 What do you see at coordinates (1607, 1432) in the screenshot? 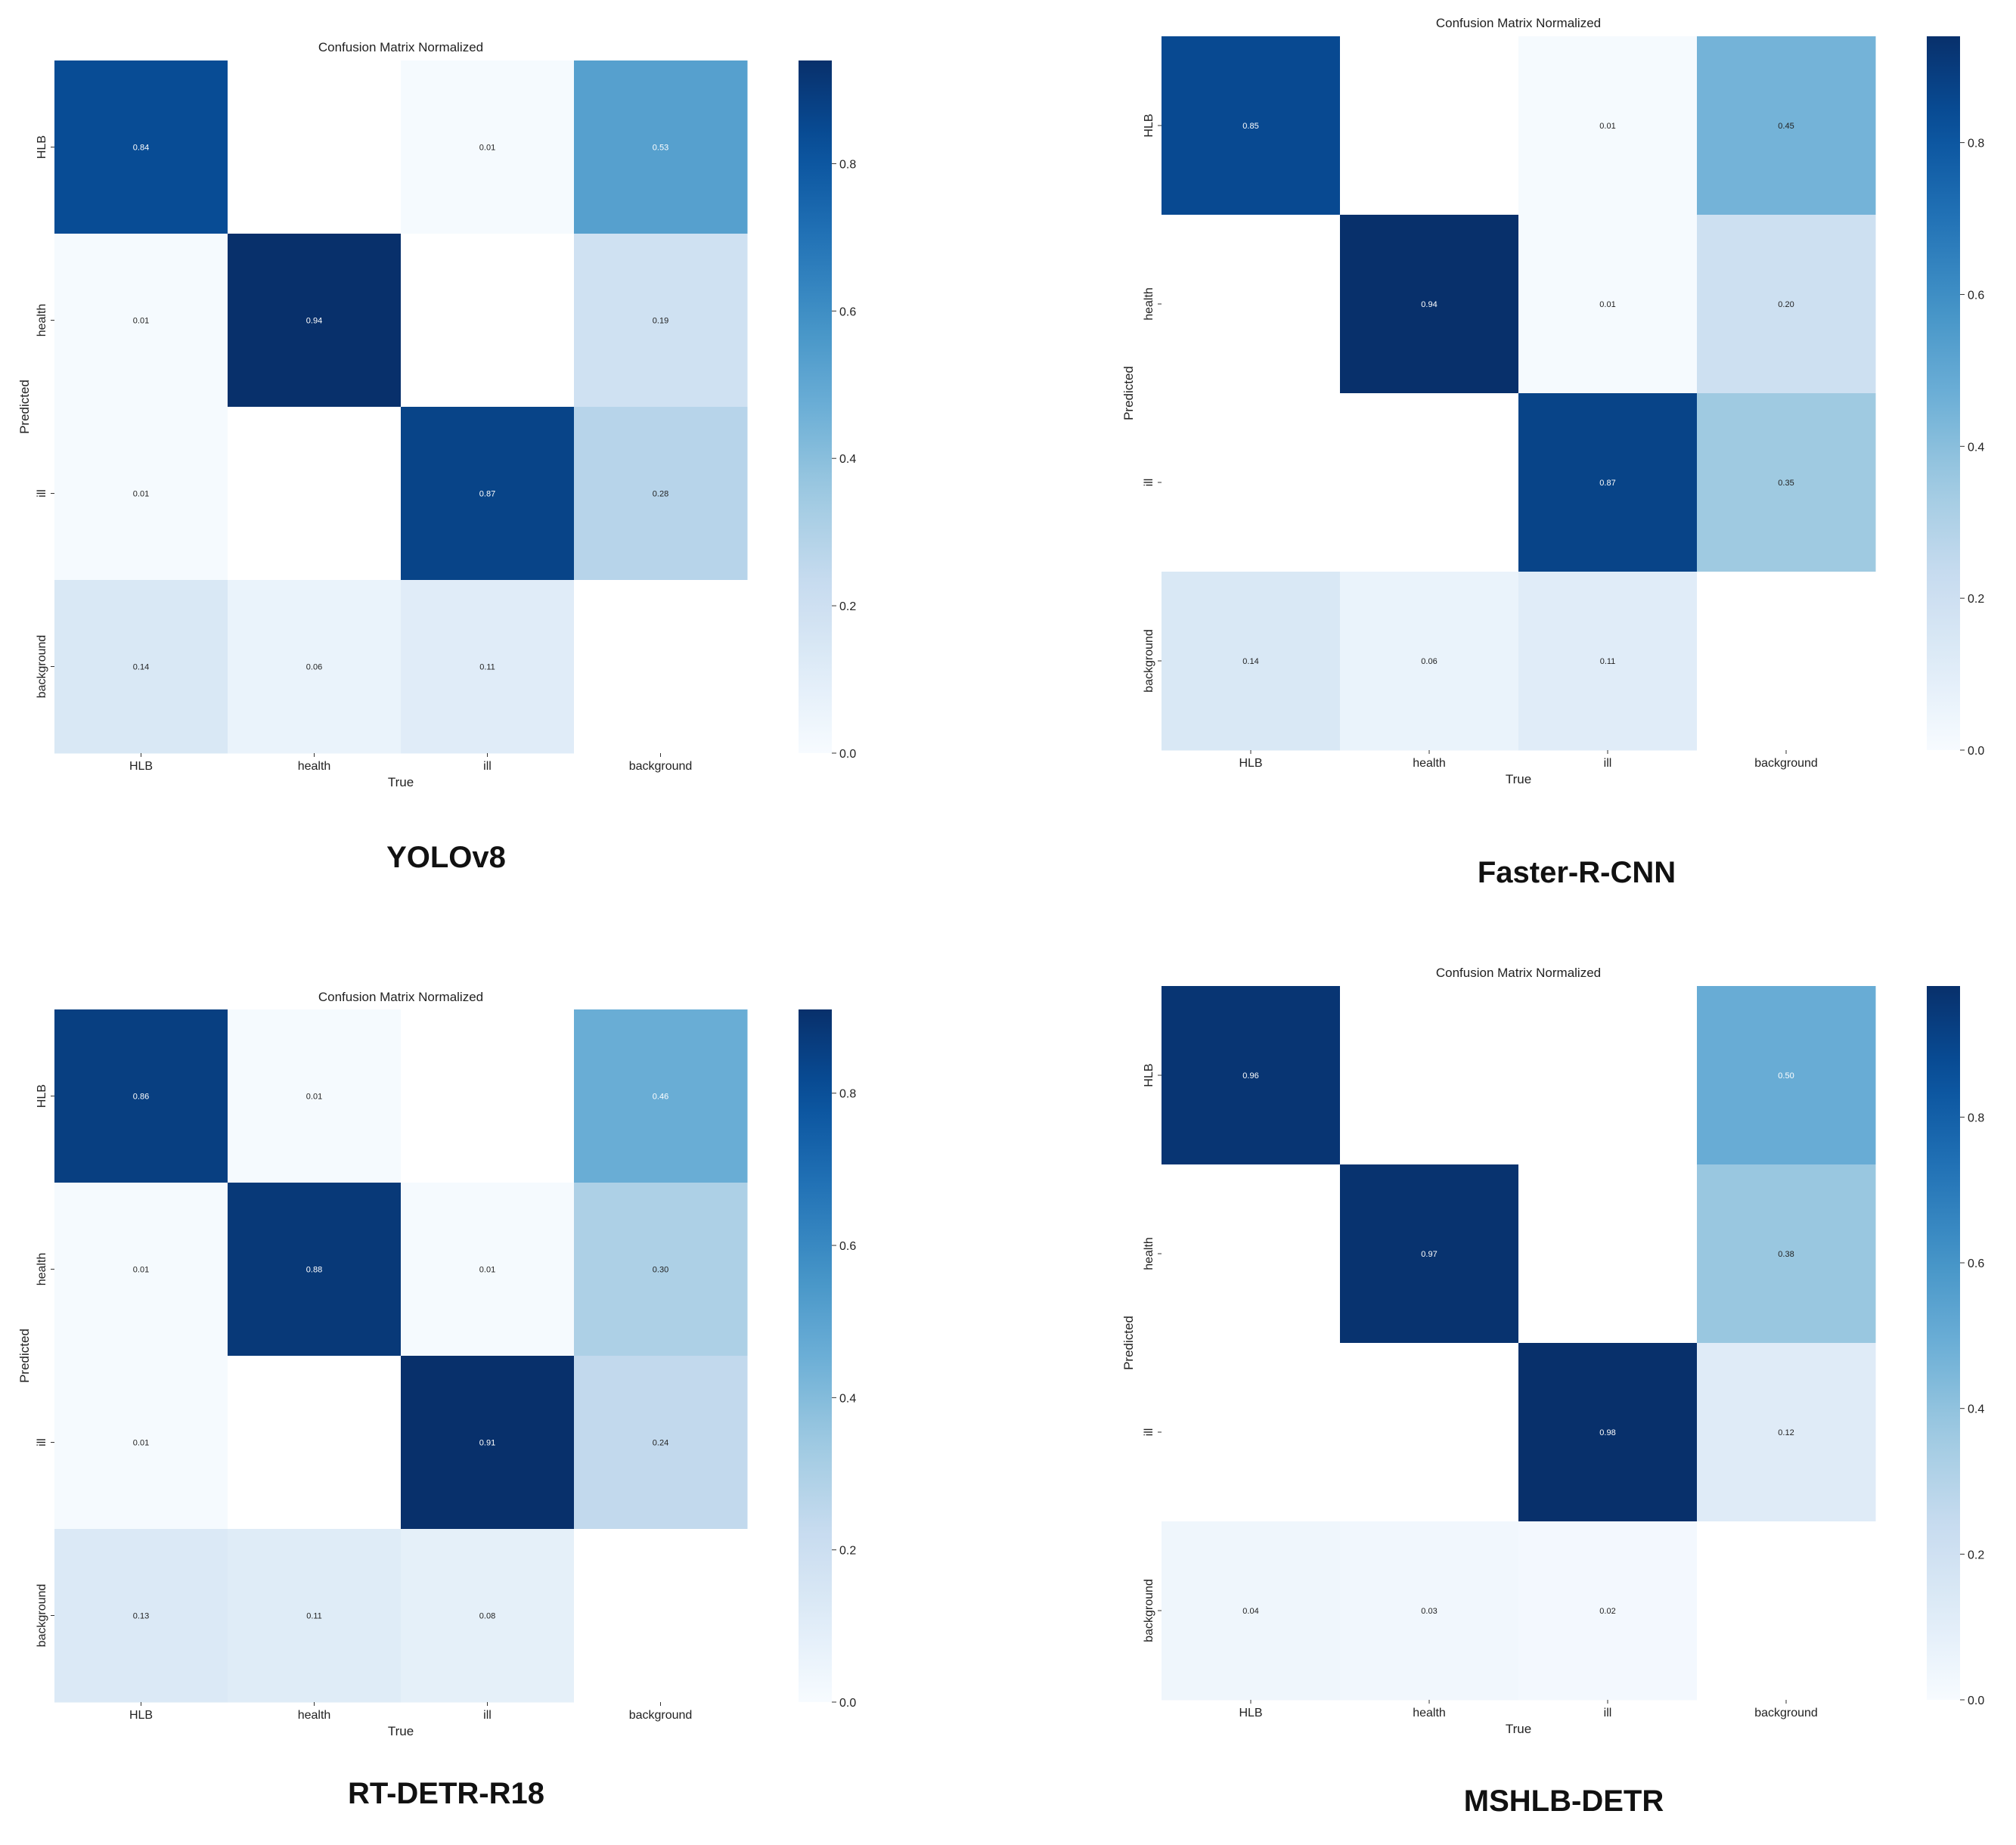
I see `cell-value-label: 0.98` at bounding box center [1607, 1432].